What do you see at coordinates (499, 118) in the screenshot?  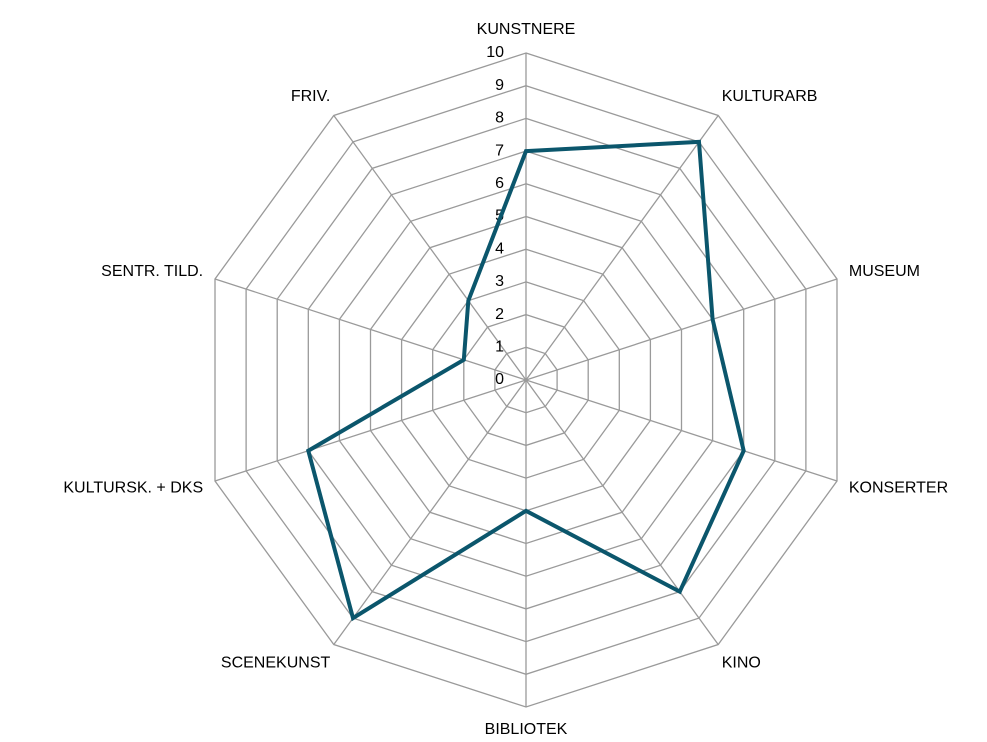 I see `tick-label: 8` at bounding box center [499, 118].